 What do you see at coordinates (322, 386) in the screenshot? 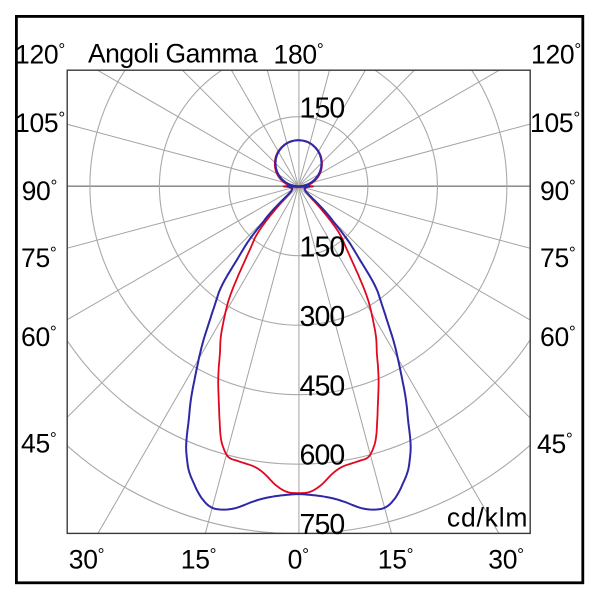
I see `svg-text: 450` at bounding box center [322, 386].